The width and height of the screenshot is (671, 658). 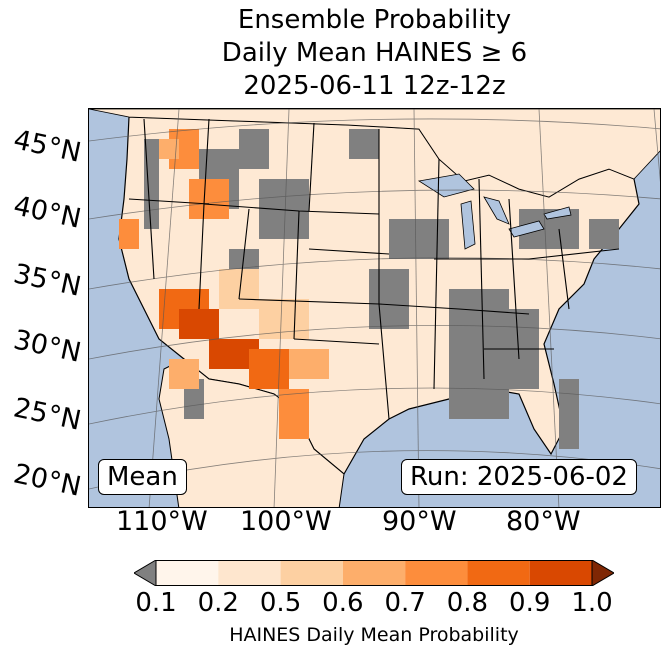 I want to click on lat-label-25: 25°N, so click(x=47, y=414).